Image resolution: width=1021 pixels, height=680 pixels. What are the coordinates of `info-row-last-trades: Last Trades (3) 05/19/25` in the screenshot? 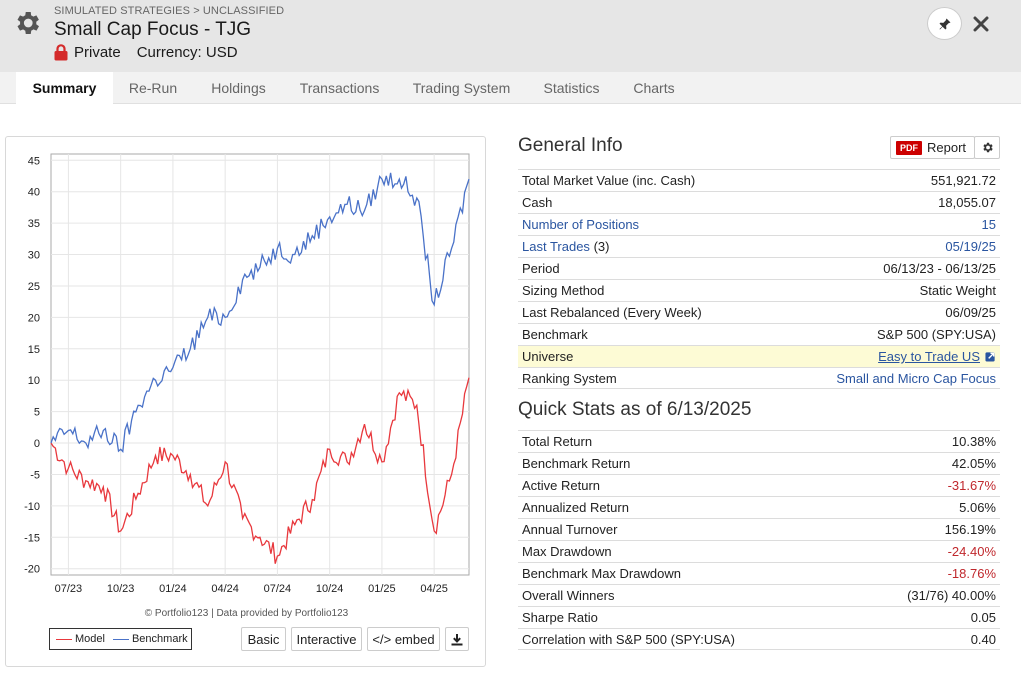 It's located at (759, 246).